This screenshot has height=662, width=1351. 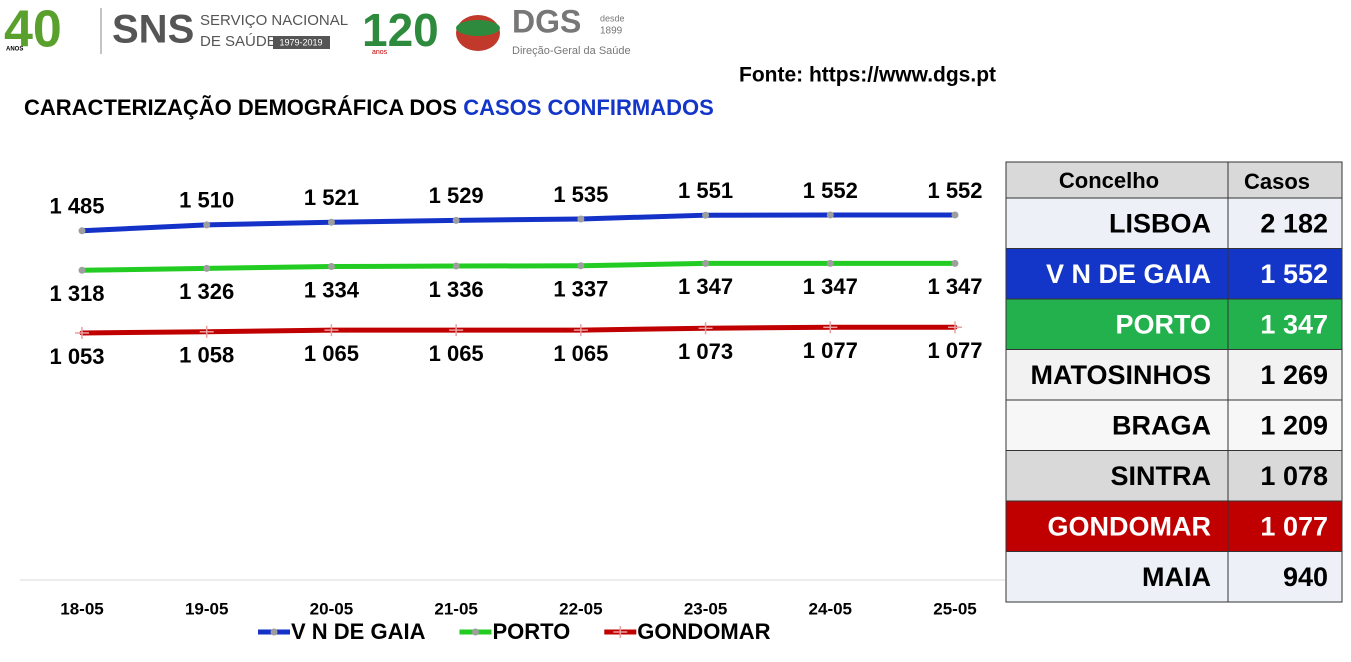 What do you see at coordinates (546, 21) in the screenshot?
I see `dgs: DGS` at bounding box center [546, 21].